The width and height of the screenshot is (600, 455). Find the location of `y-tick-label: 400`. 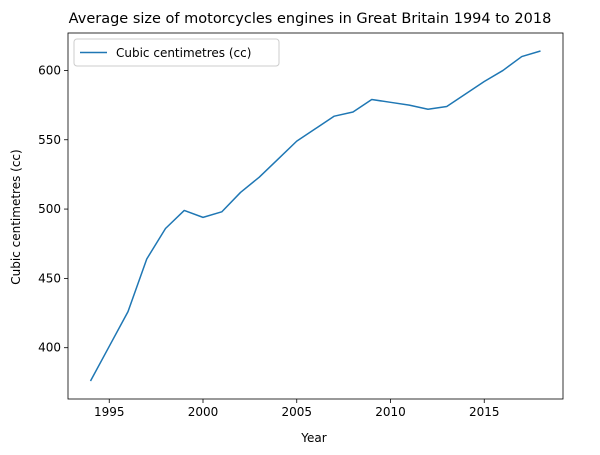

y-tick-label: 400 is located at coordinates (49, 348).